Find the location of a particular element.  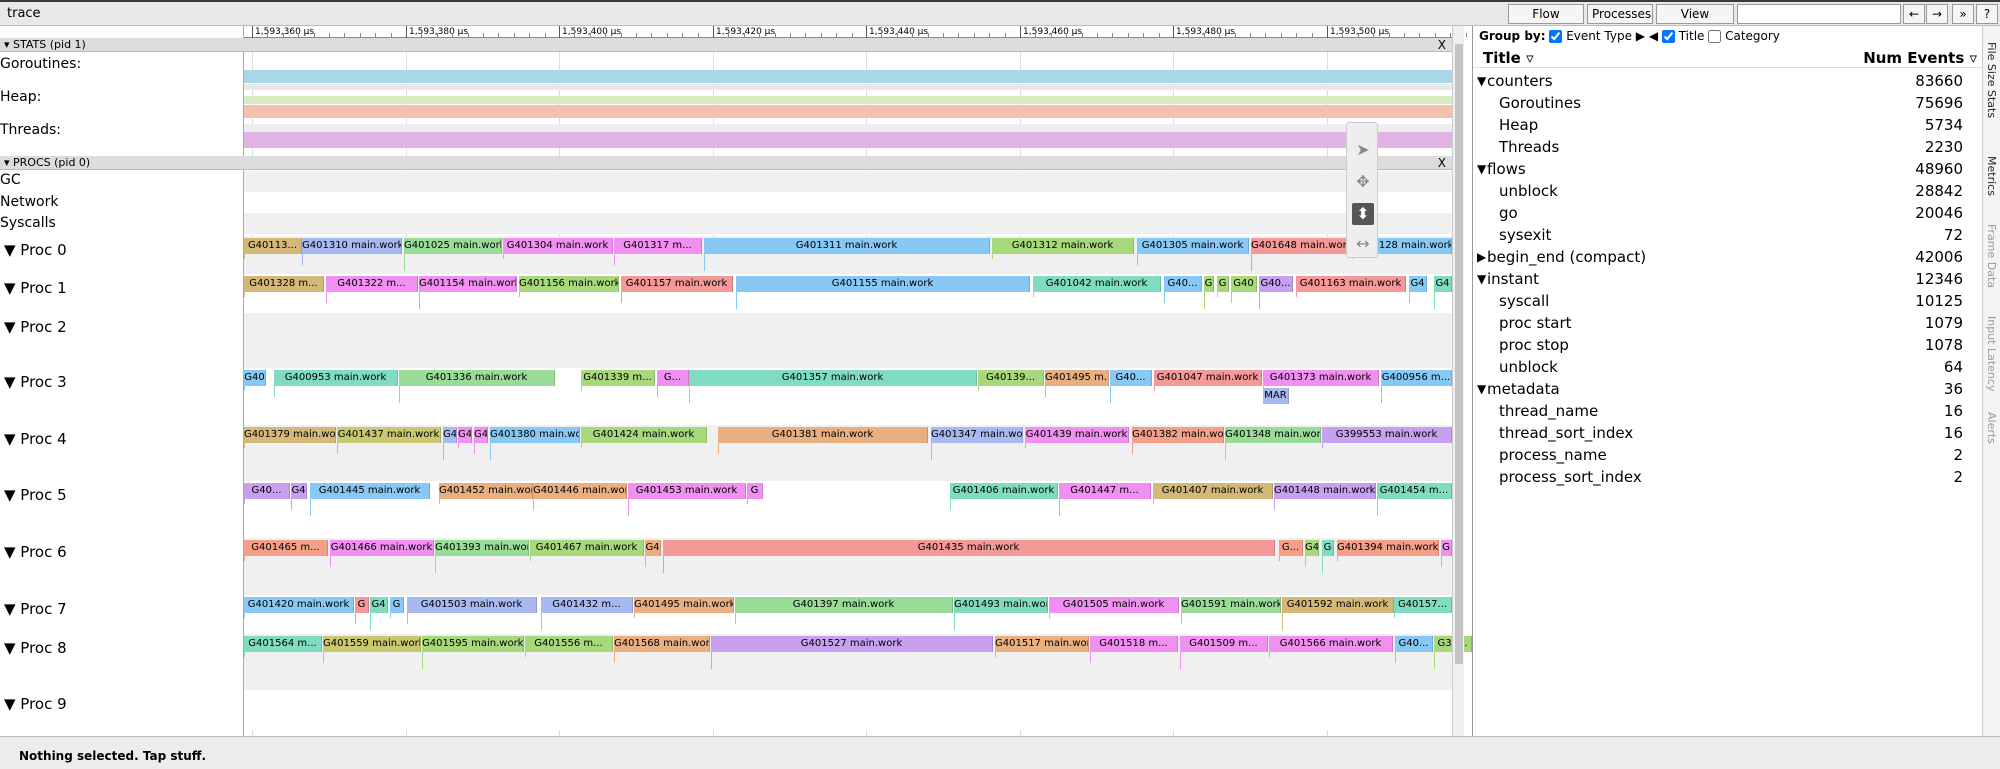

side-tab: Metrics is located at coordinates (1991, 176).